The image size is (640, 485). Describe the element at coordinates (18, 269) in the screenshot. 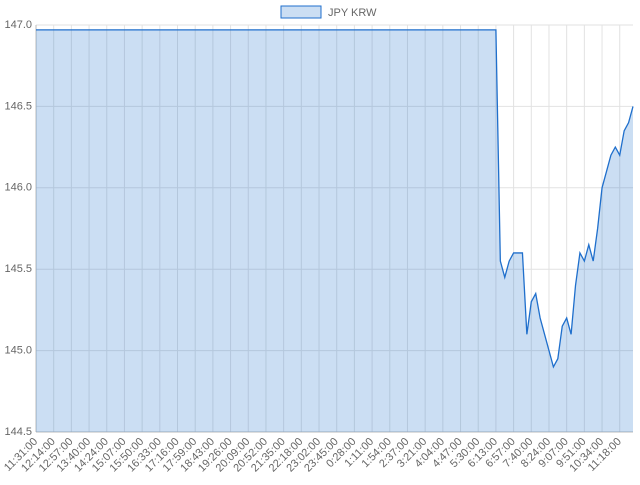

I see `y-tick-label: 145.5` at that location.